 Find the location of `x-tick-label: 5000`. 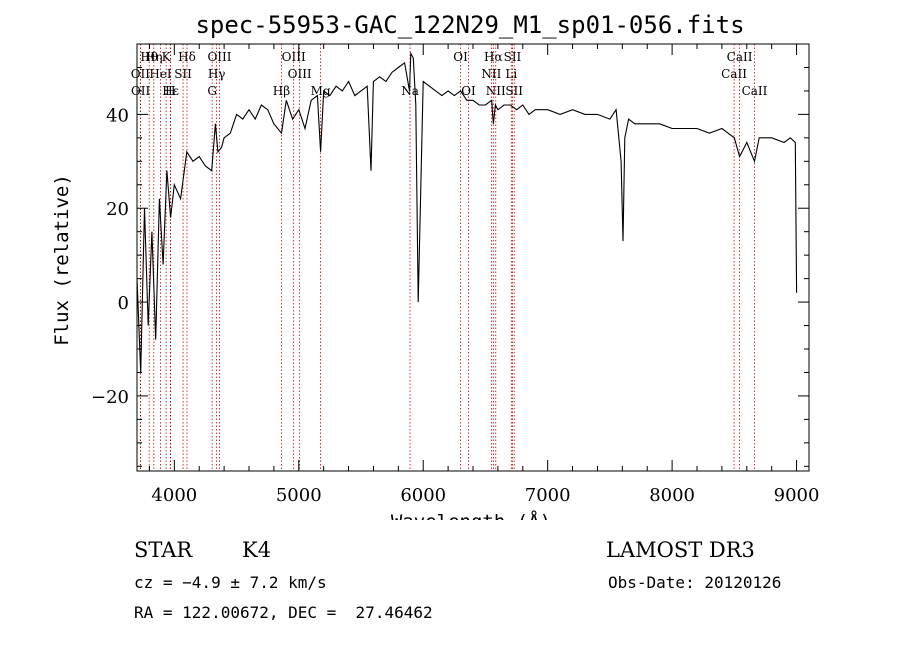

x-tick-label: 5000 is located at coordinates (299, 495).